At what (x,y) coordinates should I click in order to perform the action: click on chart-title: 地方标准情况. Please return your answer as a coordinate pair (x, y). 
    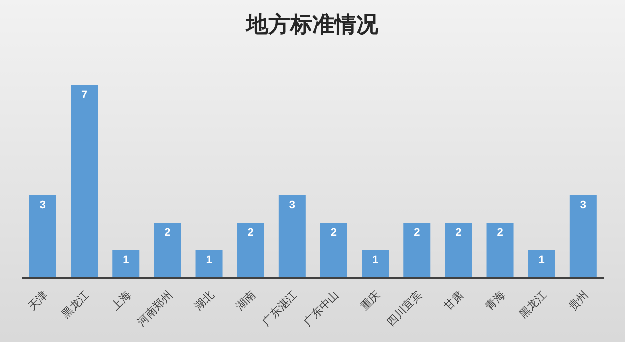
    Looking at the image, I should click on (312, 26).